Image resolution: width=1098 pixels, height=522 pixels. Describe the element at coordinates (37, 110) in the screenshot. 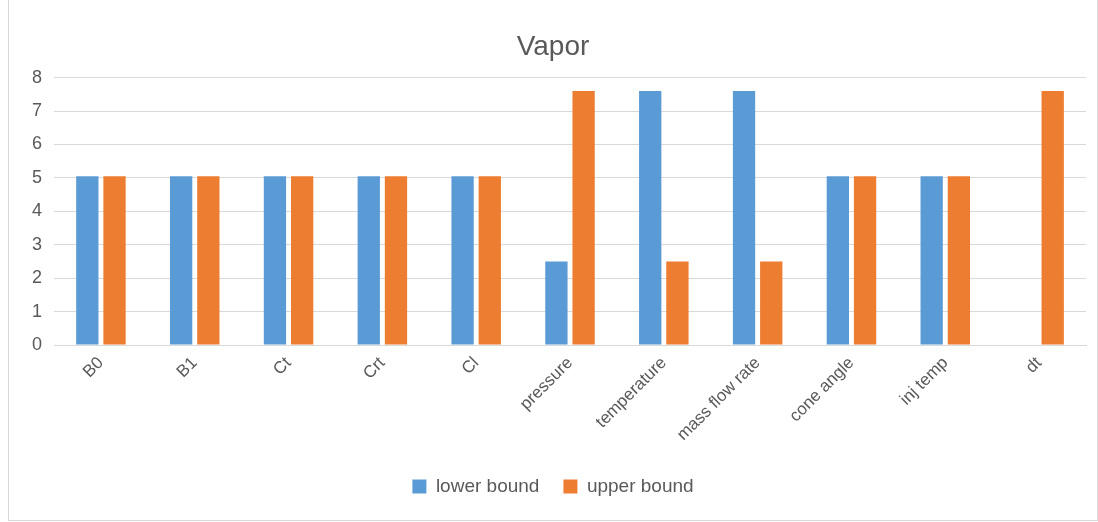

I see `y-tick-label: 7` at that location.